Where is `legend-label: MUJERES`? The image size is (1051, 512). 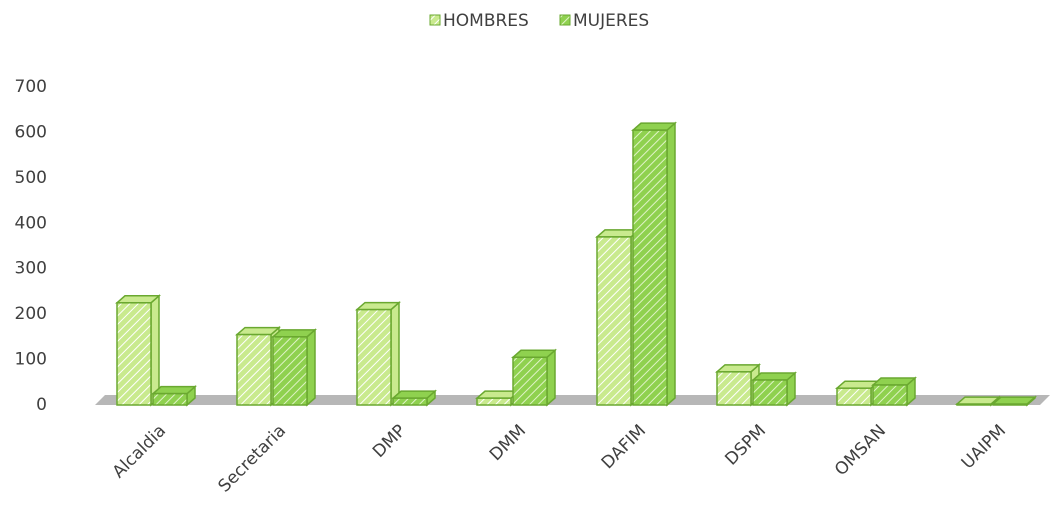
legend-label: MUJERES is located at coordinates (611, 21).